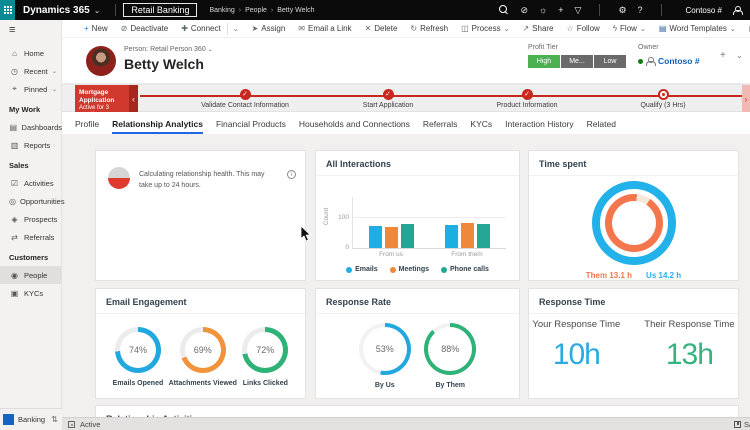 The image size is (750, 430). What do you see at coordinates (451, 236) in the screenshot?
I see `bar-from-them-emails` at bounding box center [451, 236].